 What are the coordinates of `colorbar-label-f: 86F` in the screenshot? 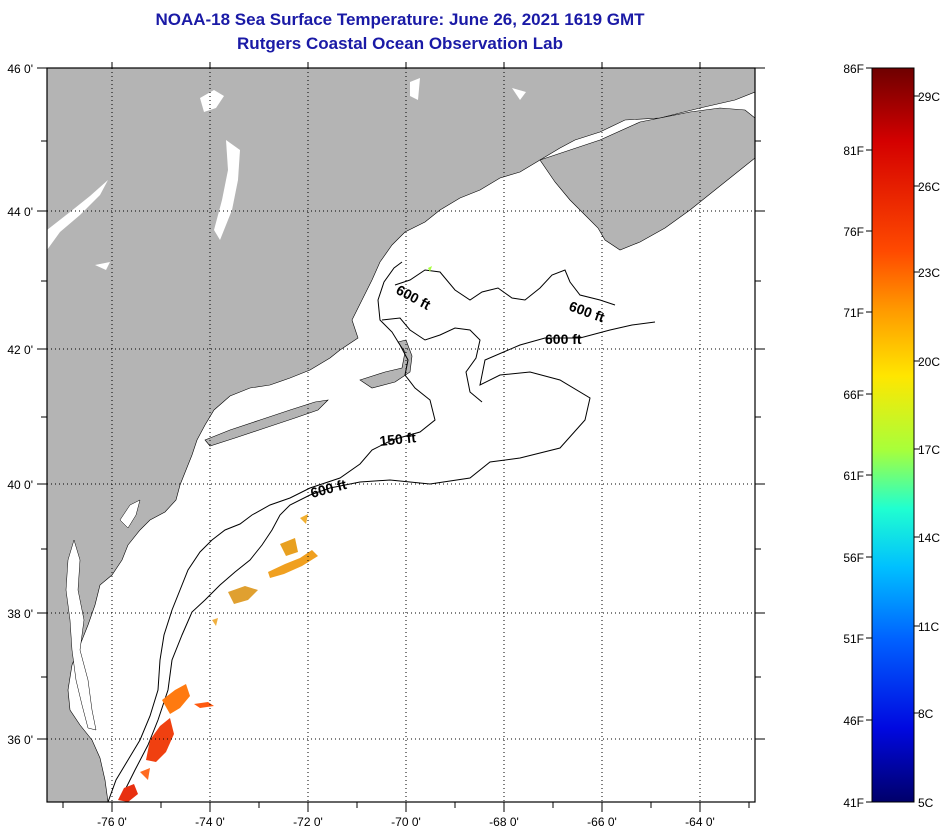 It's located at (853, 69).